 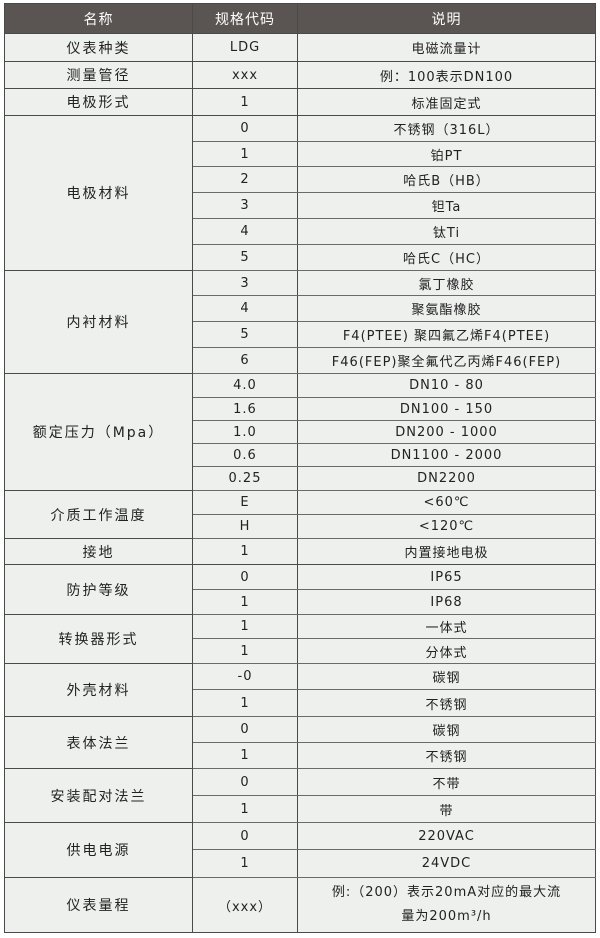 What do you see at coordinates (446, 526) in the screenshot?
I see `spec-desc-cell: <120℃` at bounding box center [446, 526].